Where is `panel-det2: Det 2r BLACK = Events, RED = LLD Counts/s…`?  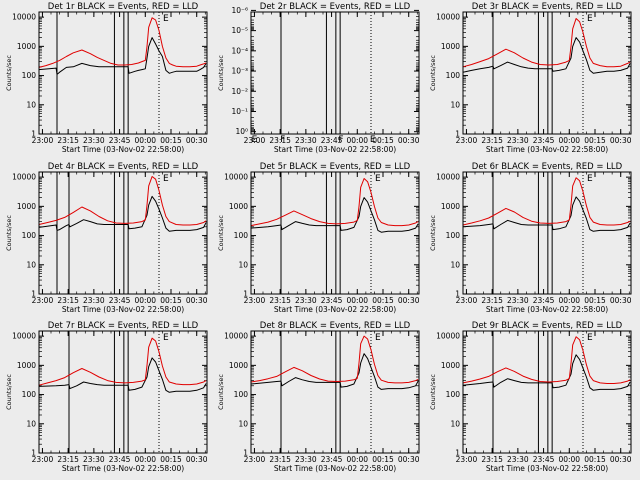 panel-det2: Det 2r BLACK = Events, RED = LLD Counts/s… is located at coordinates (318, 78).